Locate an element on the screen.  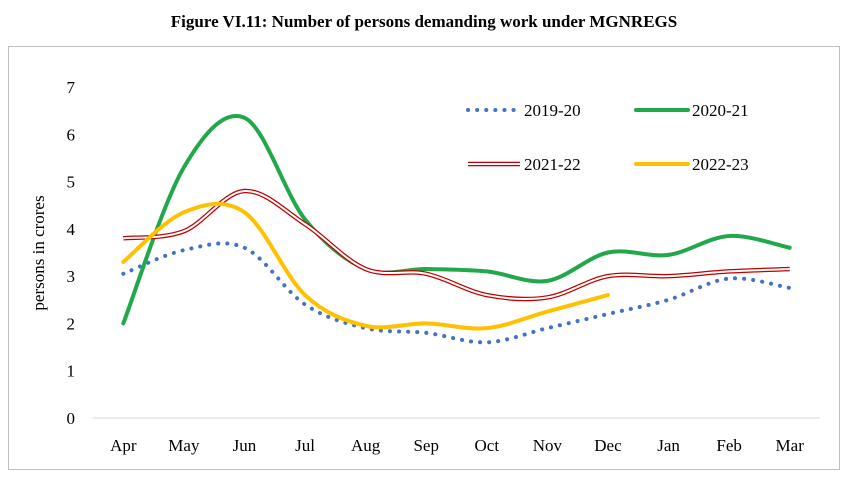
y-tick-label: 2 is located at coordinates (71, 323).